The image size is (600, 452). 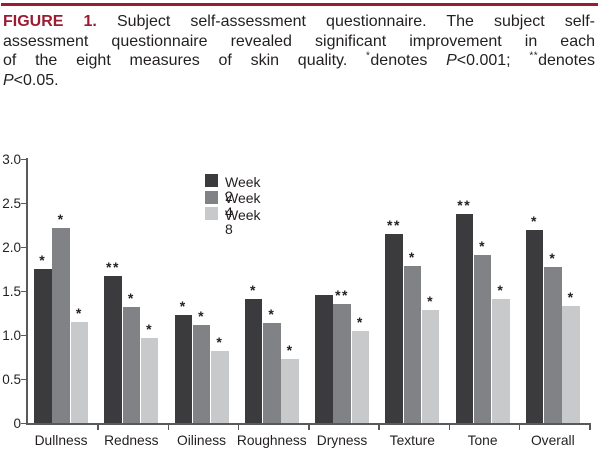 What do you see at coordinates (11, 379) in the screenshot?
I see `y-tick-label: 0.5` at bounding box center [11, 379].